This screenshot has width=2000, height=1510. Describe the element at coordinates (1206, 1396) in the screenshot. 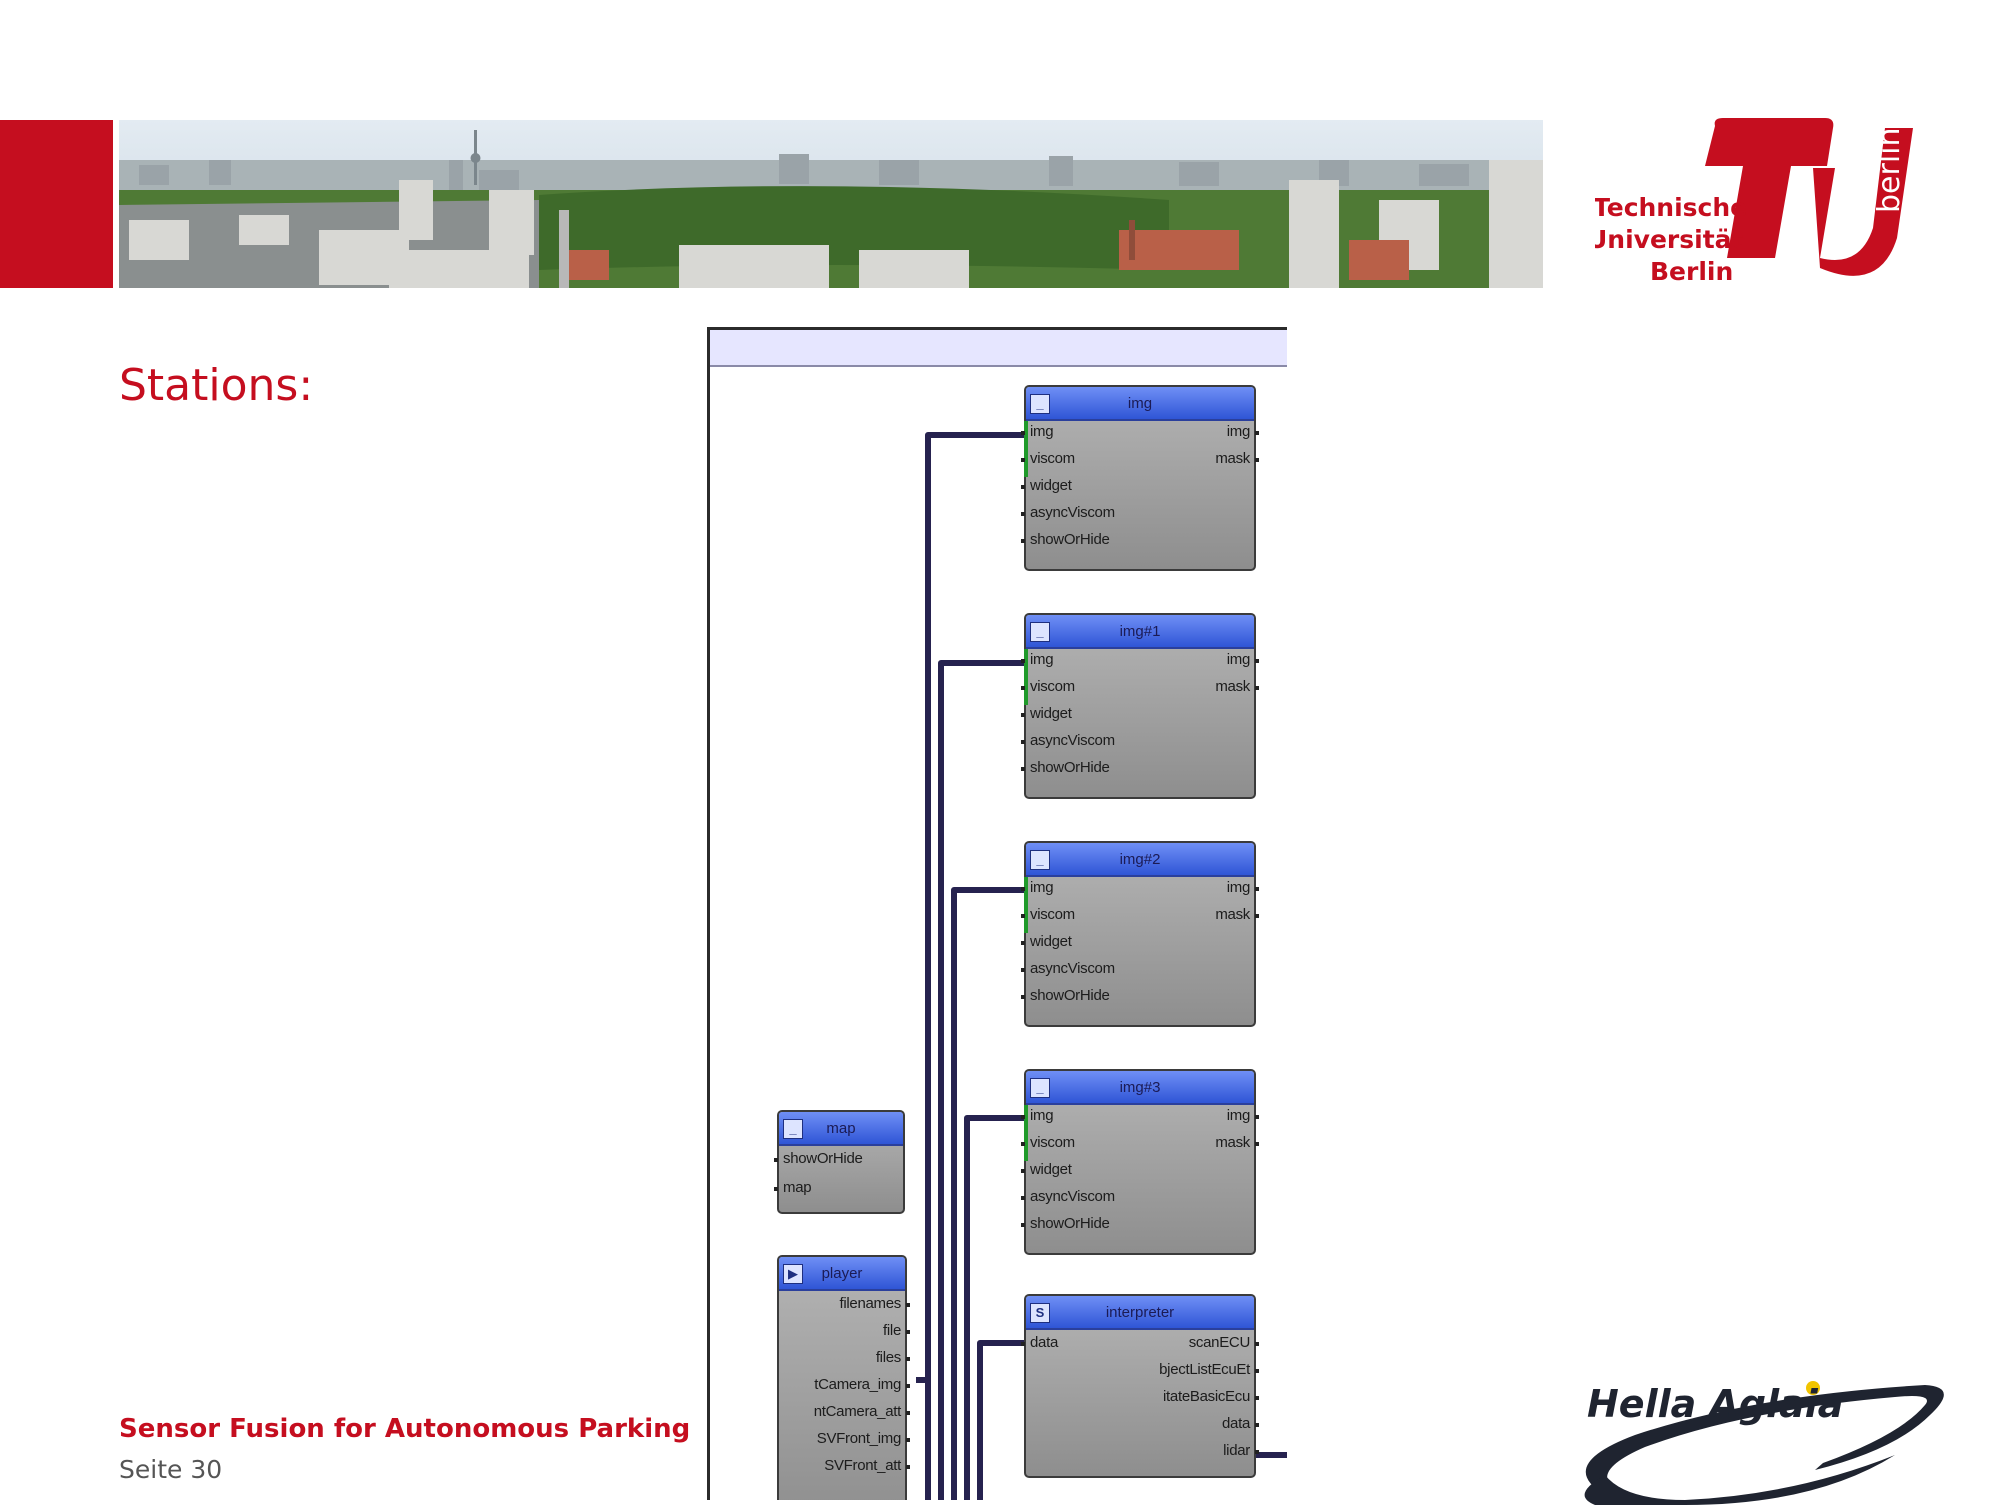

I see `port-out-statebasic: itateBasicEcu` at that location.